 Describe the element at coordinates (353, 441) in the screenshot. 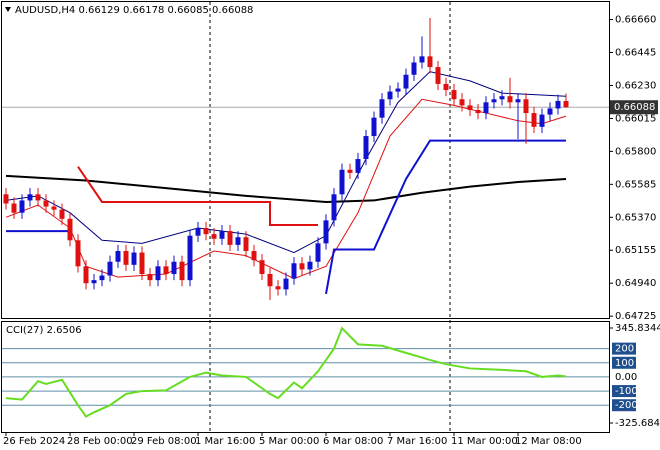

I see `x-tick-label: 6 Mar 08:00` at that location.